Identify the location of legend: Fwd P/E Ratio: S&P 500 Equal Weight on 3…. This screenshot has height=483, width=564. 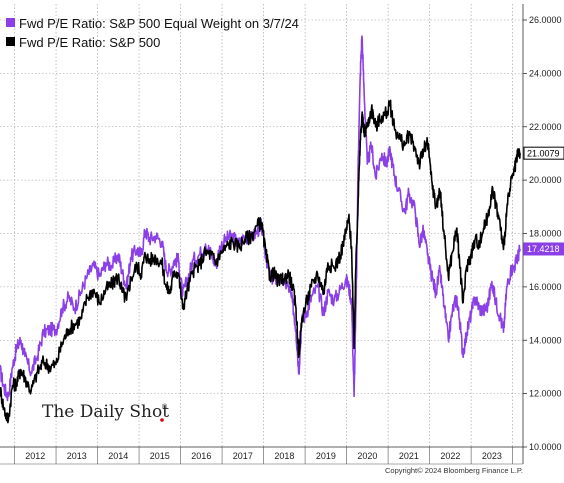
(152, 33).